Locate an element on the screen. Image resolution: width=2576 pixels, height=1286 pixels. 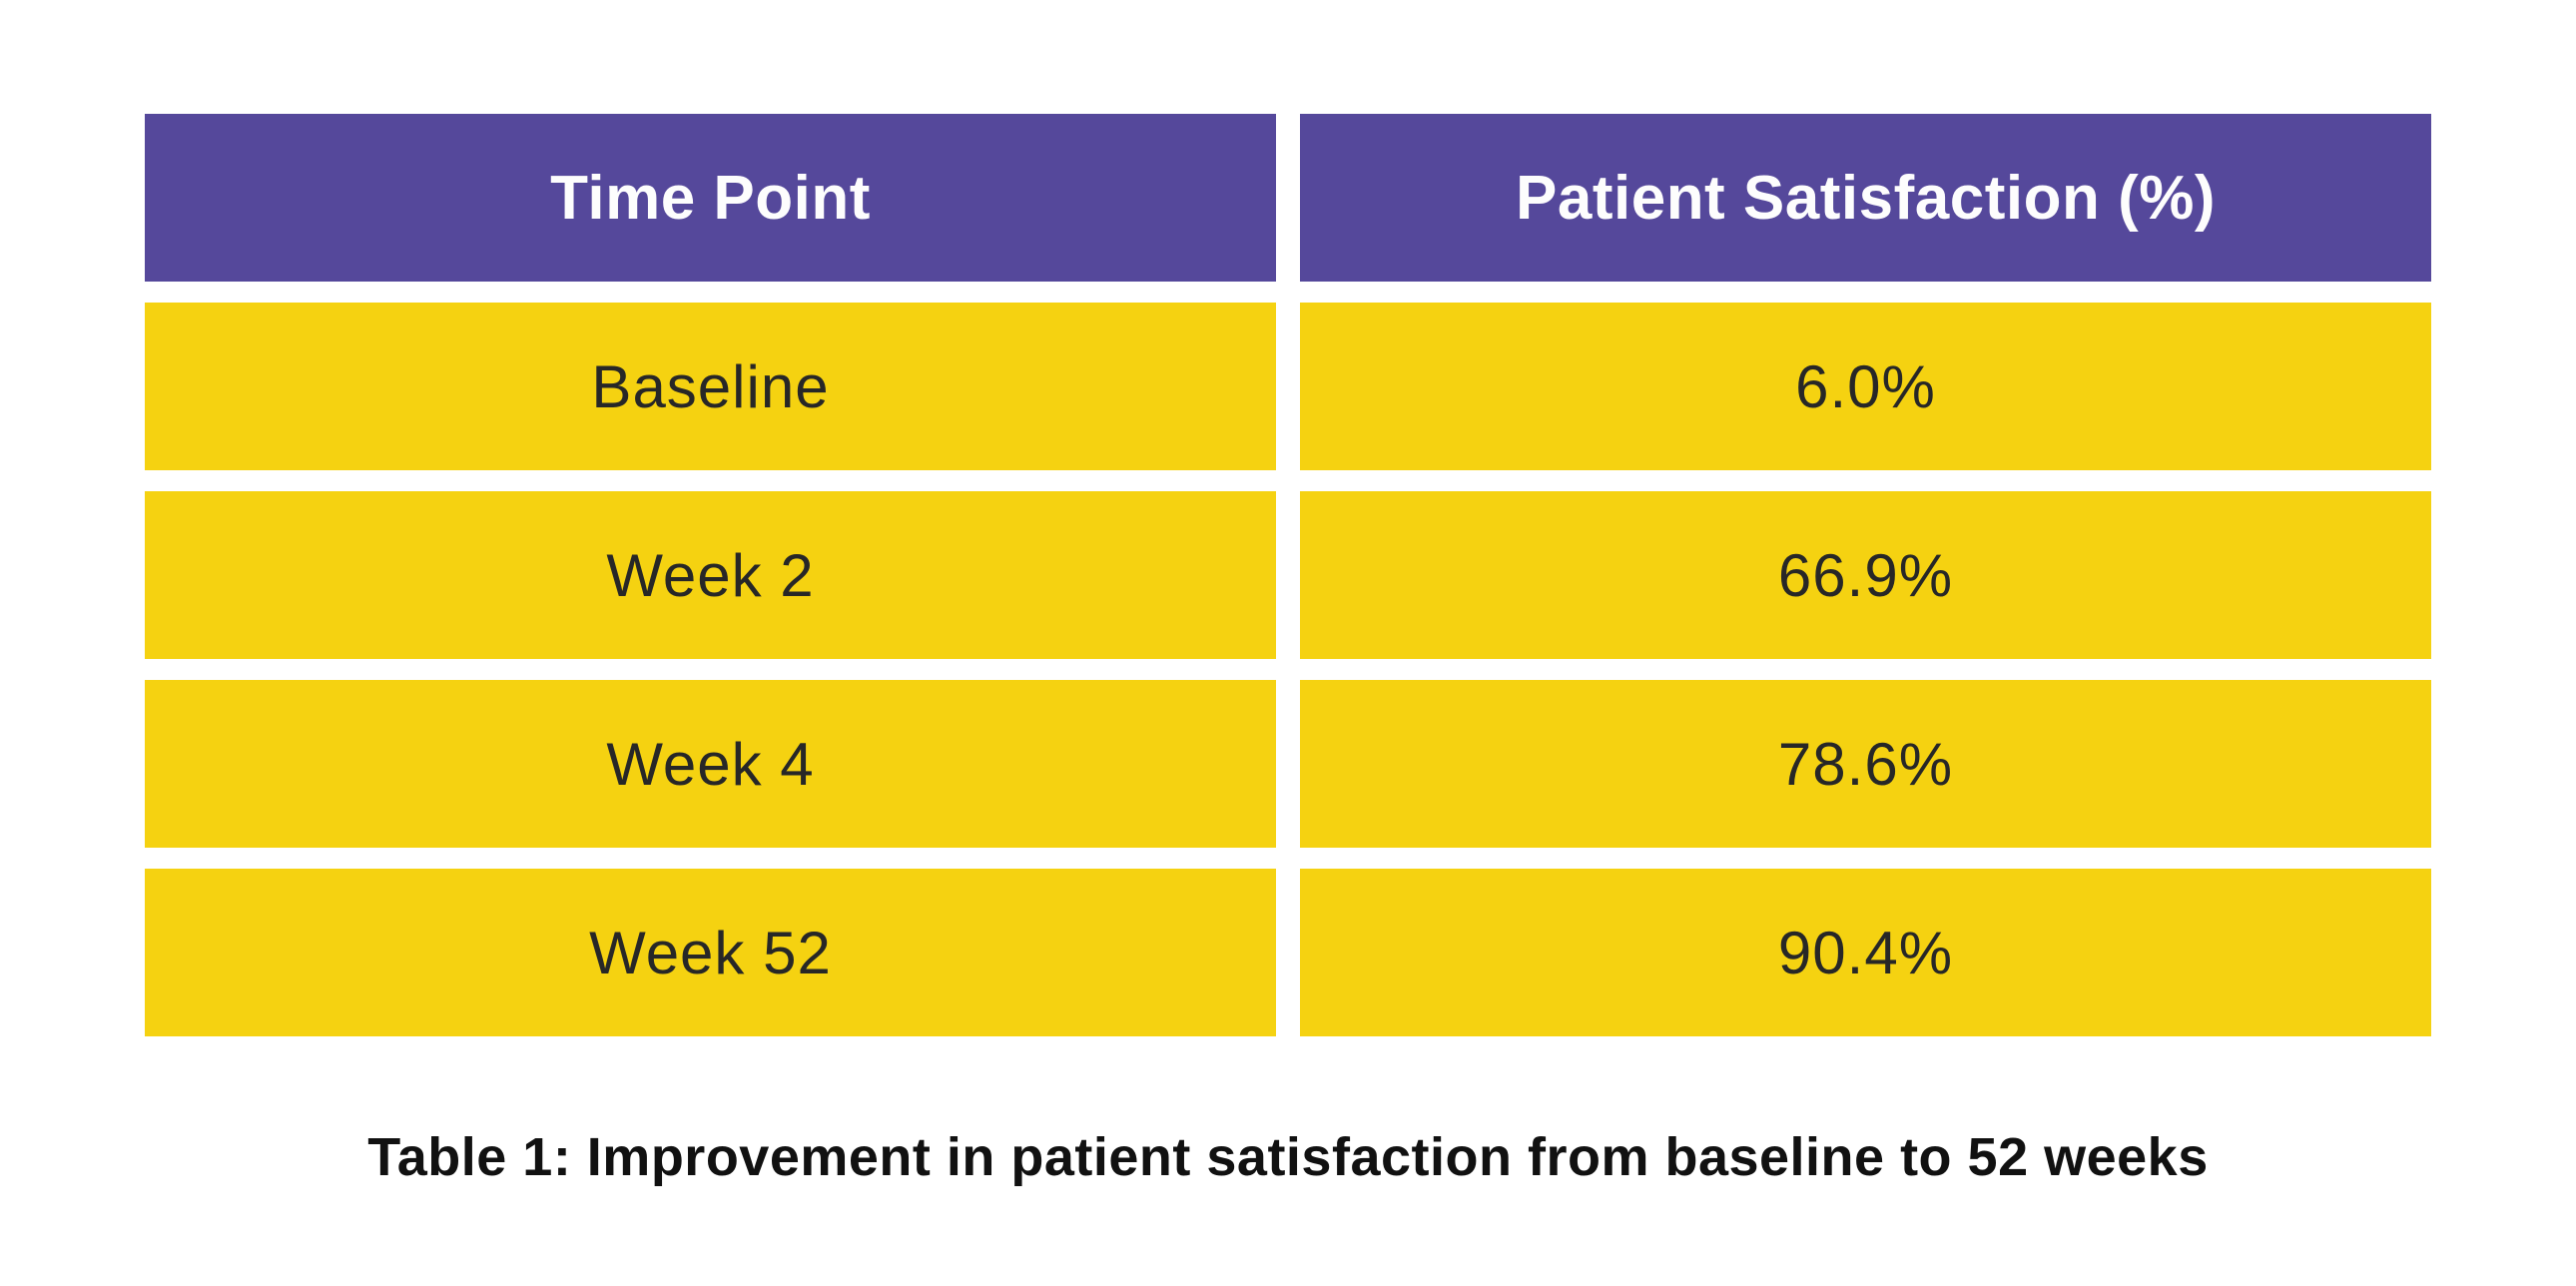
cell-satisfaction-value: 6.0% is located at coordinates (1865, 386).